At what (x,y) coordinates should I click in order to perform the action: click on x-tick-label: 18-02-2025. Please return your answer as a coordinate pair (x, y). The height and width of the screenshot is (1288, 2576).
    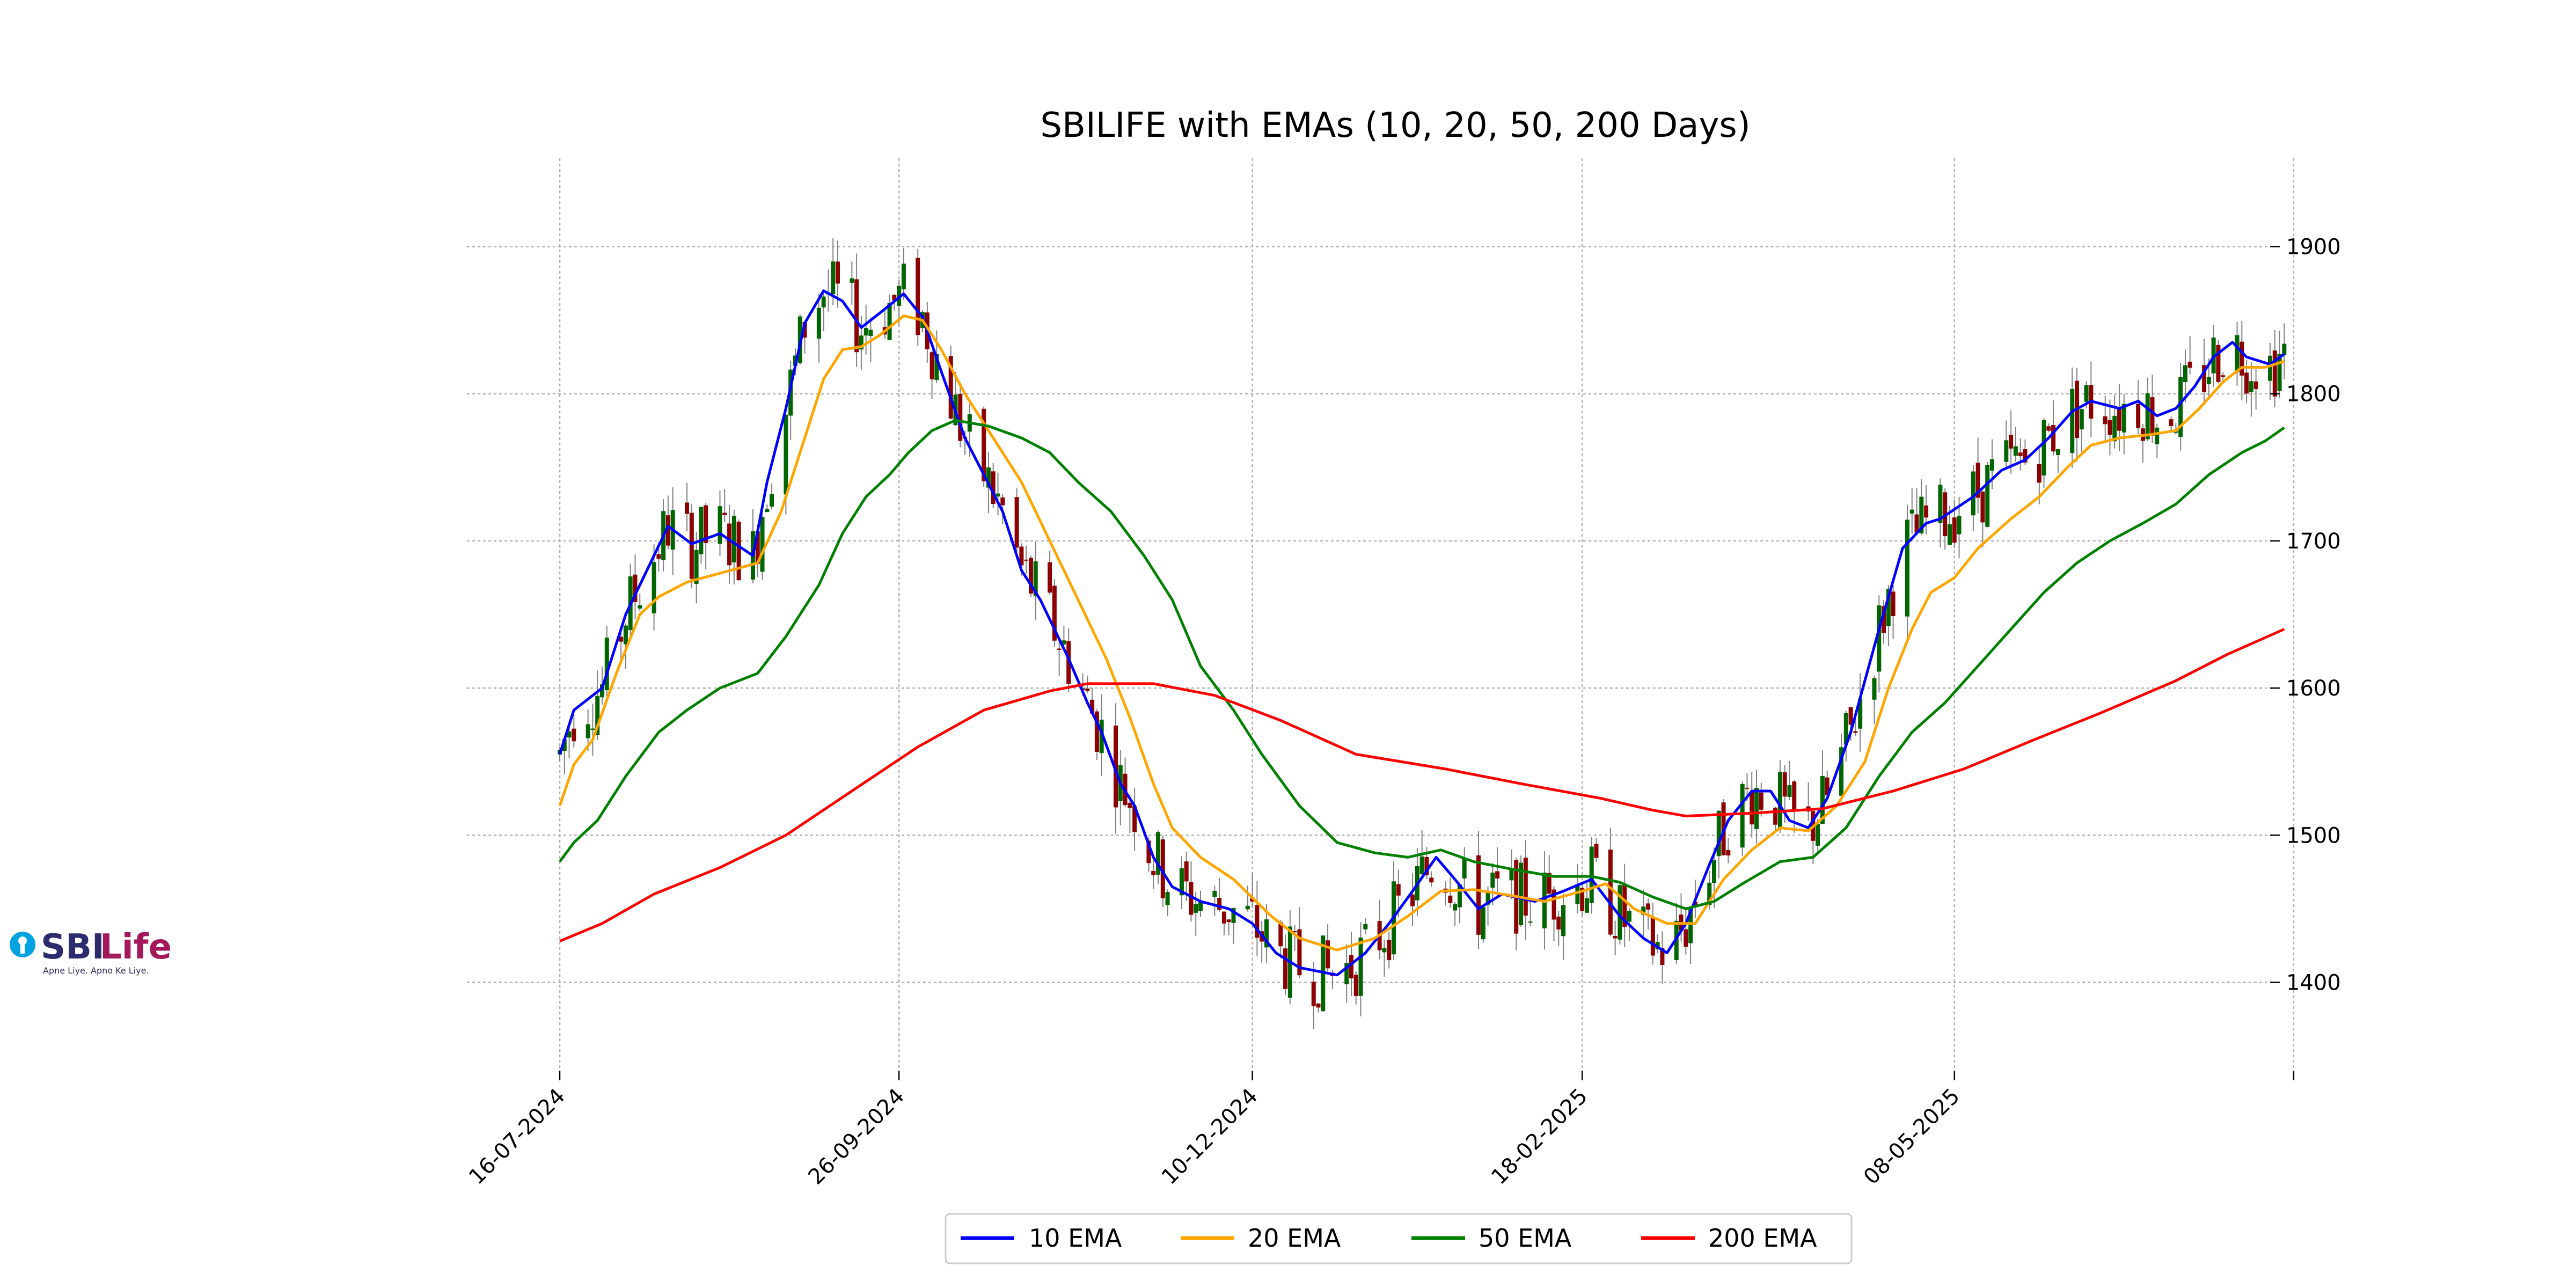
    Looking at the image, I should click on (1539, 1137).